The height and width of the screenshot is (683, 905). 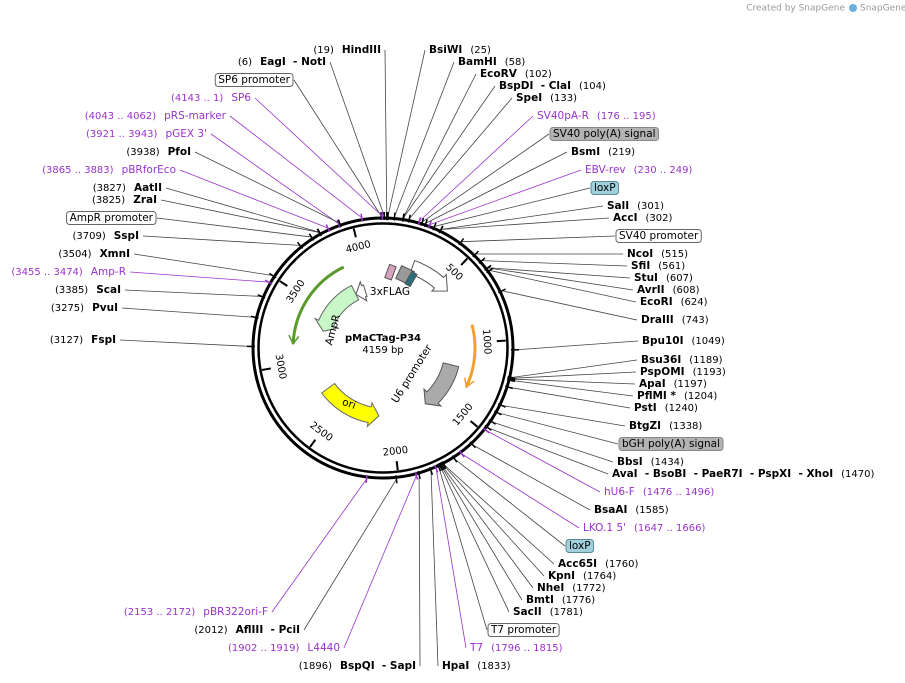 What do you see at coordinates (563, 98) in the screenshot?
I see `label-location: (133)` at bounding box center [563, 98].